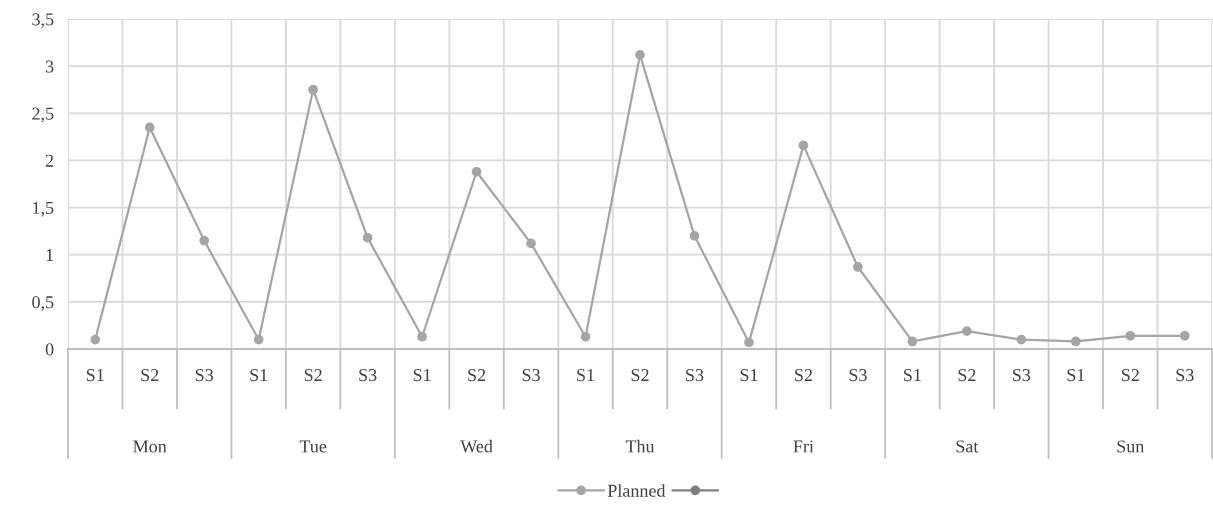 This screenshot has width=1213, height=508. What do you see at coordinates (43, 209) in the screenshot?
I see `y-tick-label: 1,5` at bounding box center [43, 209].